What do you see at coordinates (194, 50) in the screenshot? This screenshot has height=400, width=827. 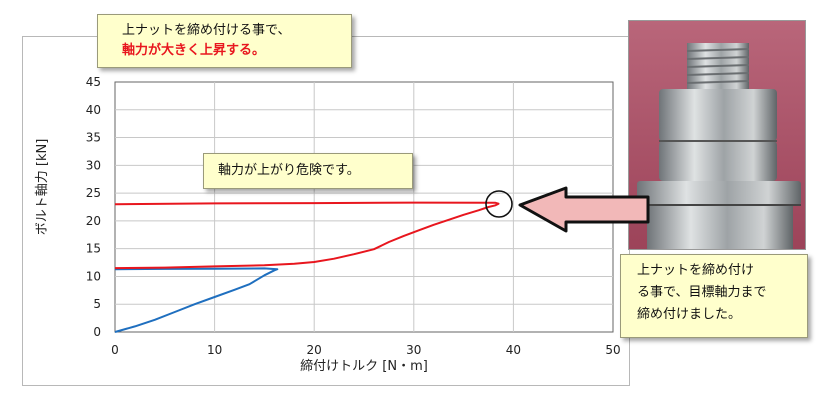 I see `callout-top-line2: 軸力が大きく上昇する。` at bounding box center [194, 50].